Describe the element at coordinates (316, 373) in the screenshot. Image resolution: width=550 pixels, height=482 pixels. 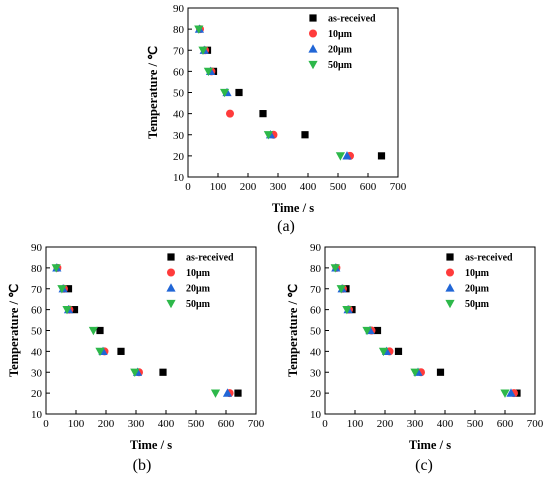
I see `y-tick-label: 30` at that location.